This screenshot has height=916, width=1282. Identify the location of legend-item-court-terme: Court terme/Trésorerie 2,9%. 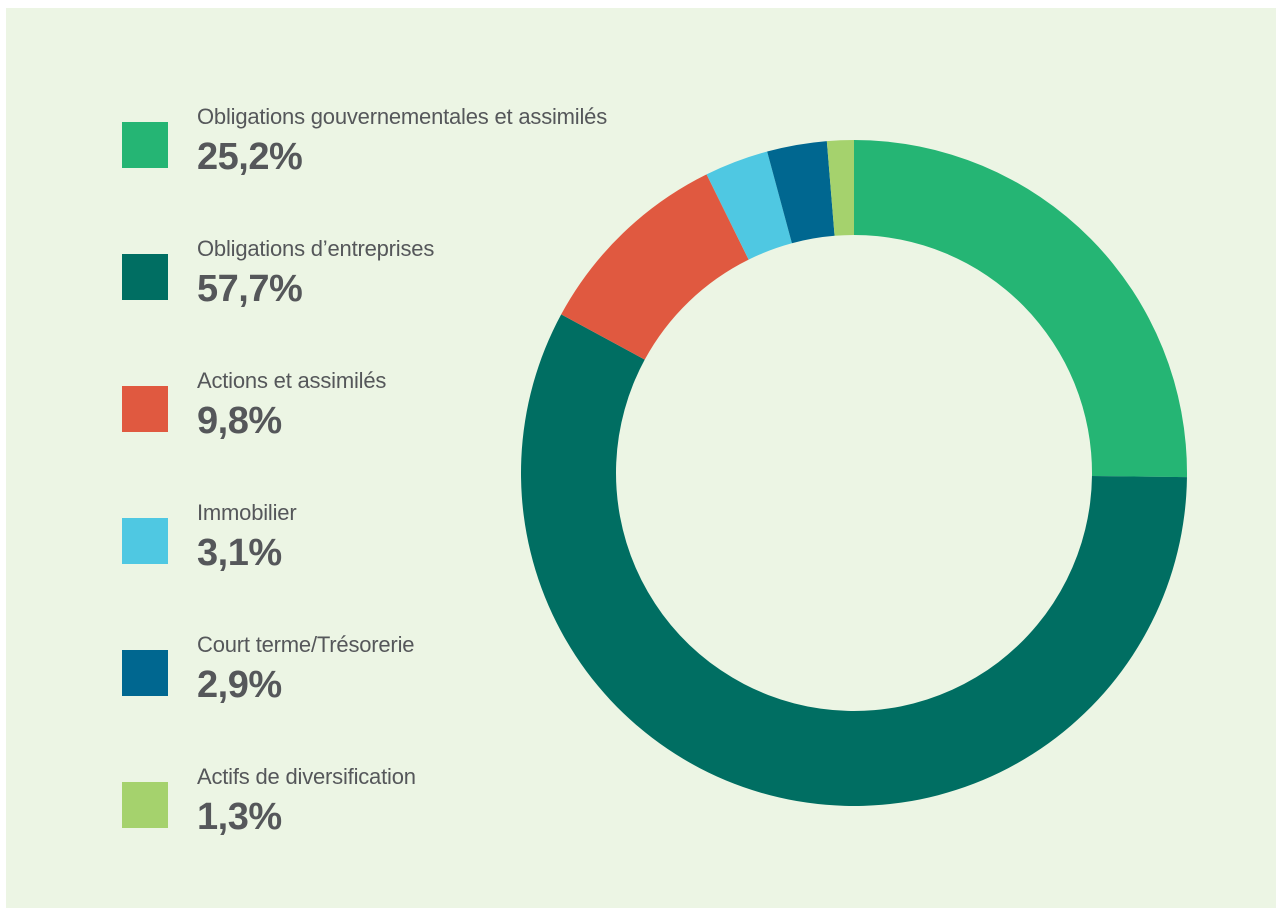
(342, 694).